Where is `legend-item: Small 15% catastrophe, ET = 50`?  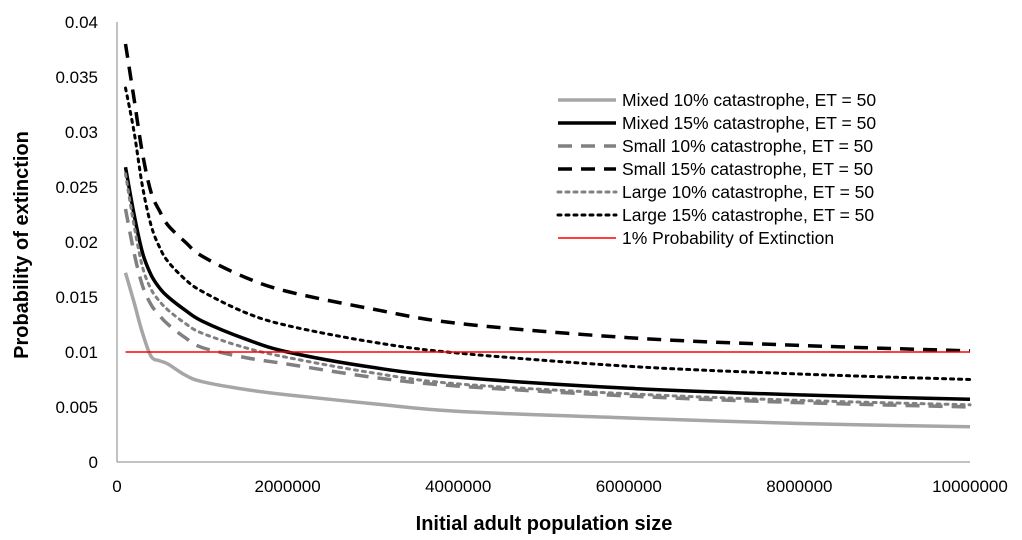 legend-item: Small 15% catastrophe, ET = 50 is located at coordinates (715, 169).